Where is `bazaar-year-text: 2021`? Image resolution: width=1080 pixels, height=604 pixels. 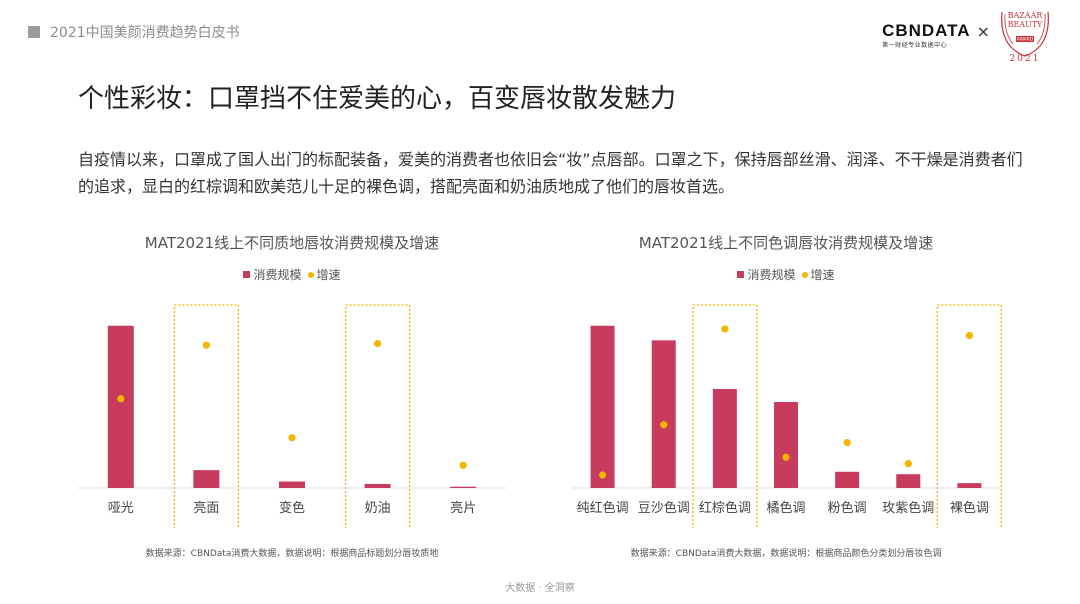
bazaar-year-text: 2021 is located at coordinates (1025, 58).